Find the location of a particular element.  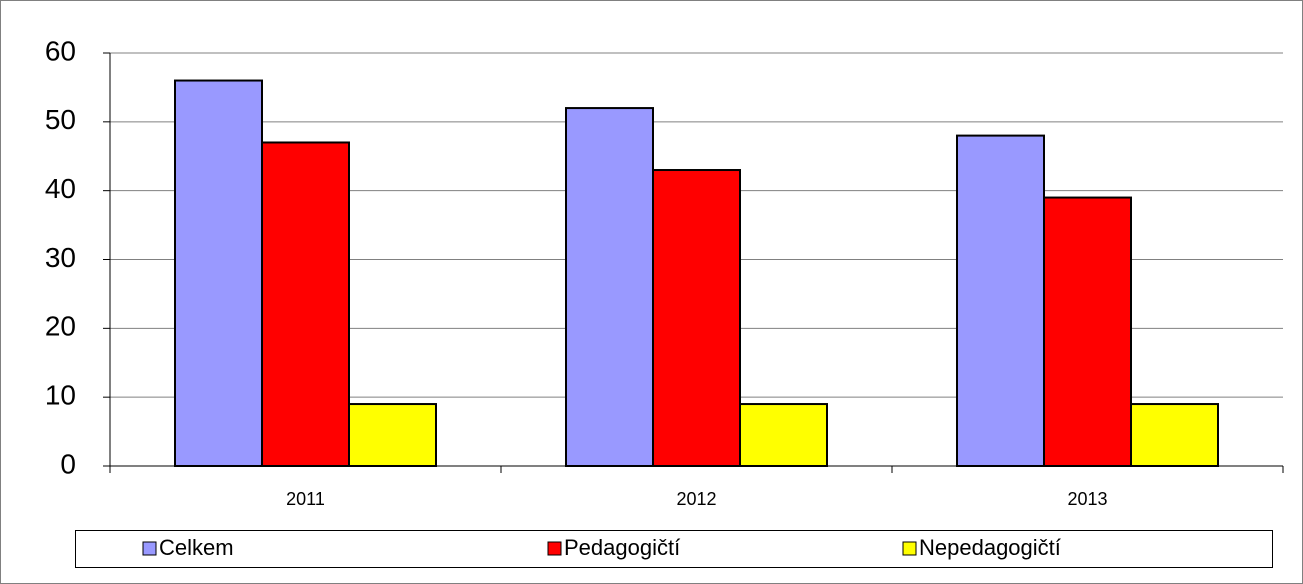

legend-label: Nepedagogičtí is located at coordinates (990, 547).